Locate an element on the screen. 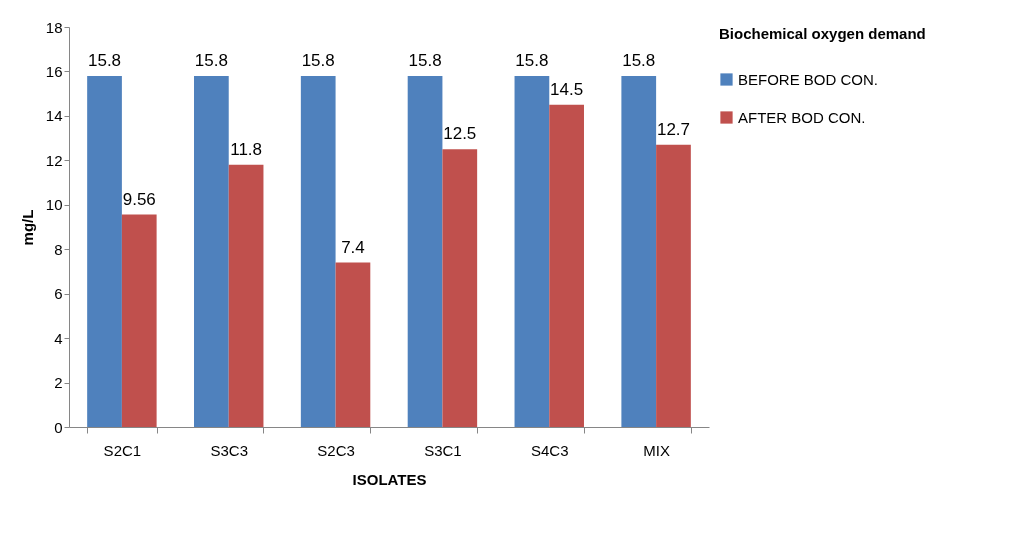 Image resolution: width=1029 pixels, height=533 pixels. y-tick-label: 16 is located at coordinates (54, 71).